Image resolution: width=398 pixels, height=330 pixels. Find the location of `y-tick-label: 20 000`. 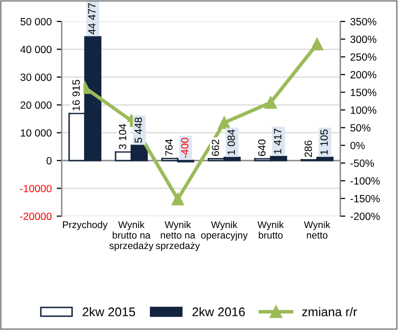

y-tick-label: 20 000 is located at coordinates (36, 105).